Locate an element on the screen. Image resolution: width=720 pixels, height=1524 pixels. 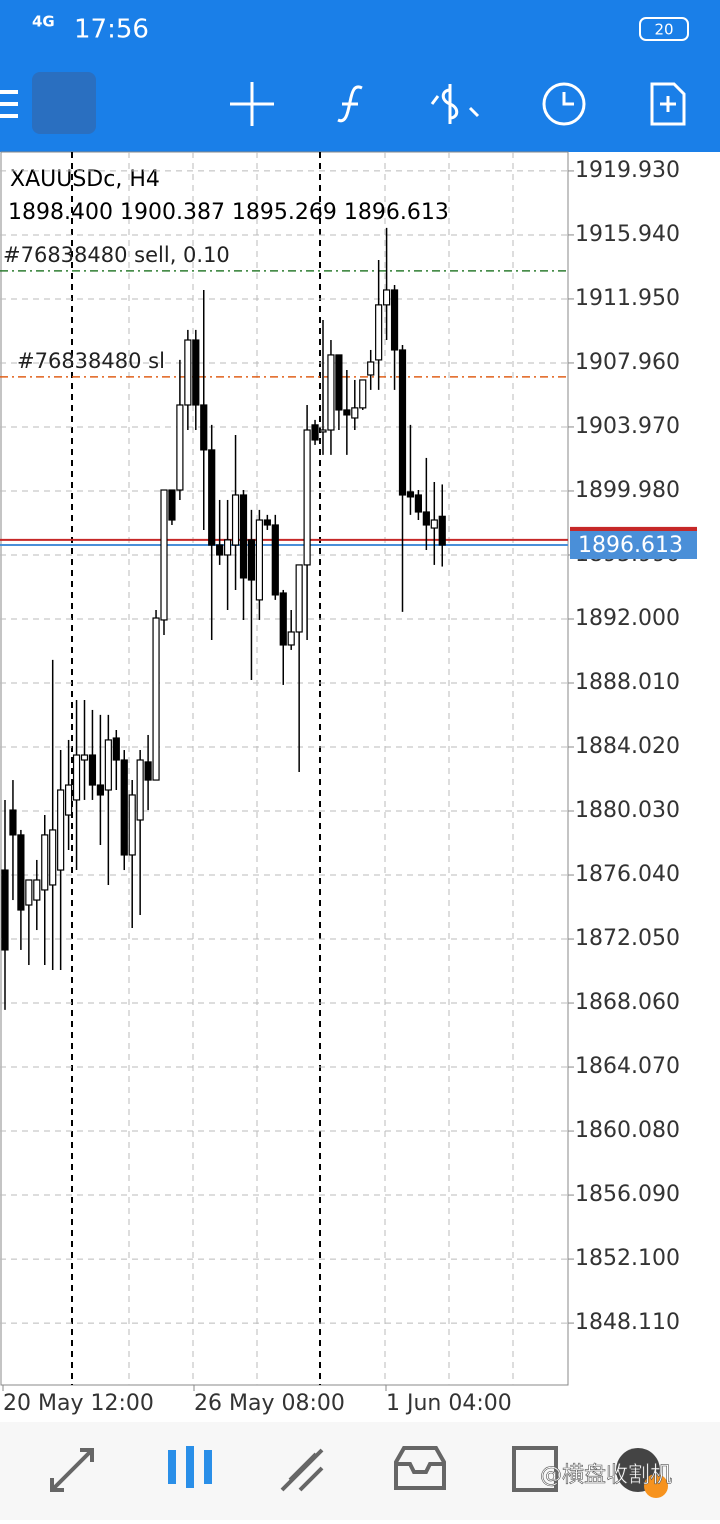
y-tick-label: 1856.090 is located at coordinates (627, 1194).